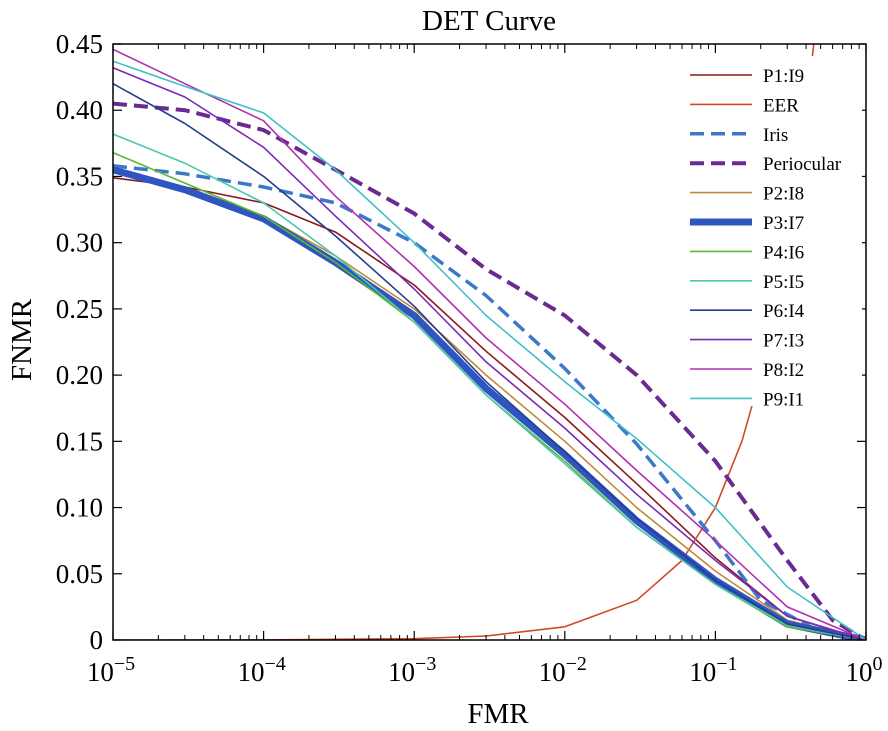  Describe the element at coordinates (783, 194) in the screenshot. I see `legend-label: P2:I8` at that location.